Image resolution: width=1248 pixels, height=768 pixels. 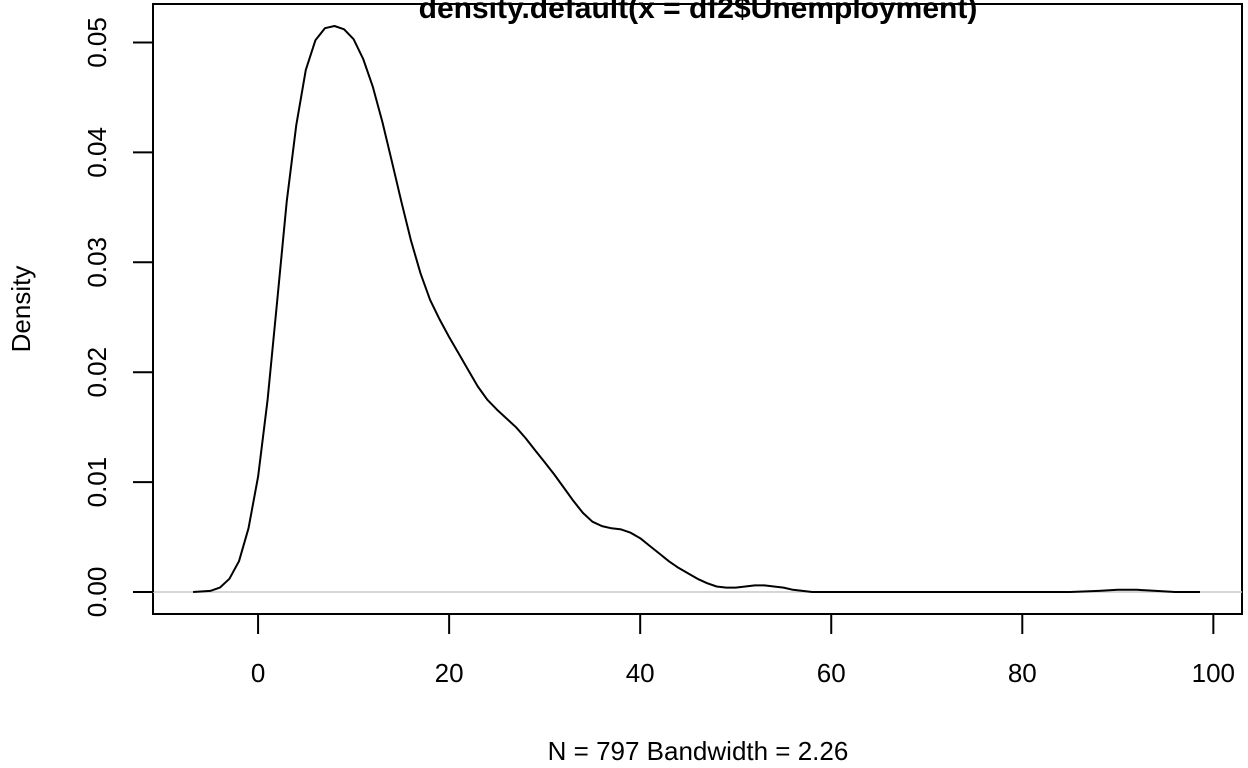 I want to click on x-tick-label: 20, so click(x=449, y=673).